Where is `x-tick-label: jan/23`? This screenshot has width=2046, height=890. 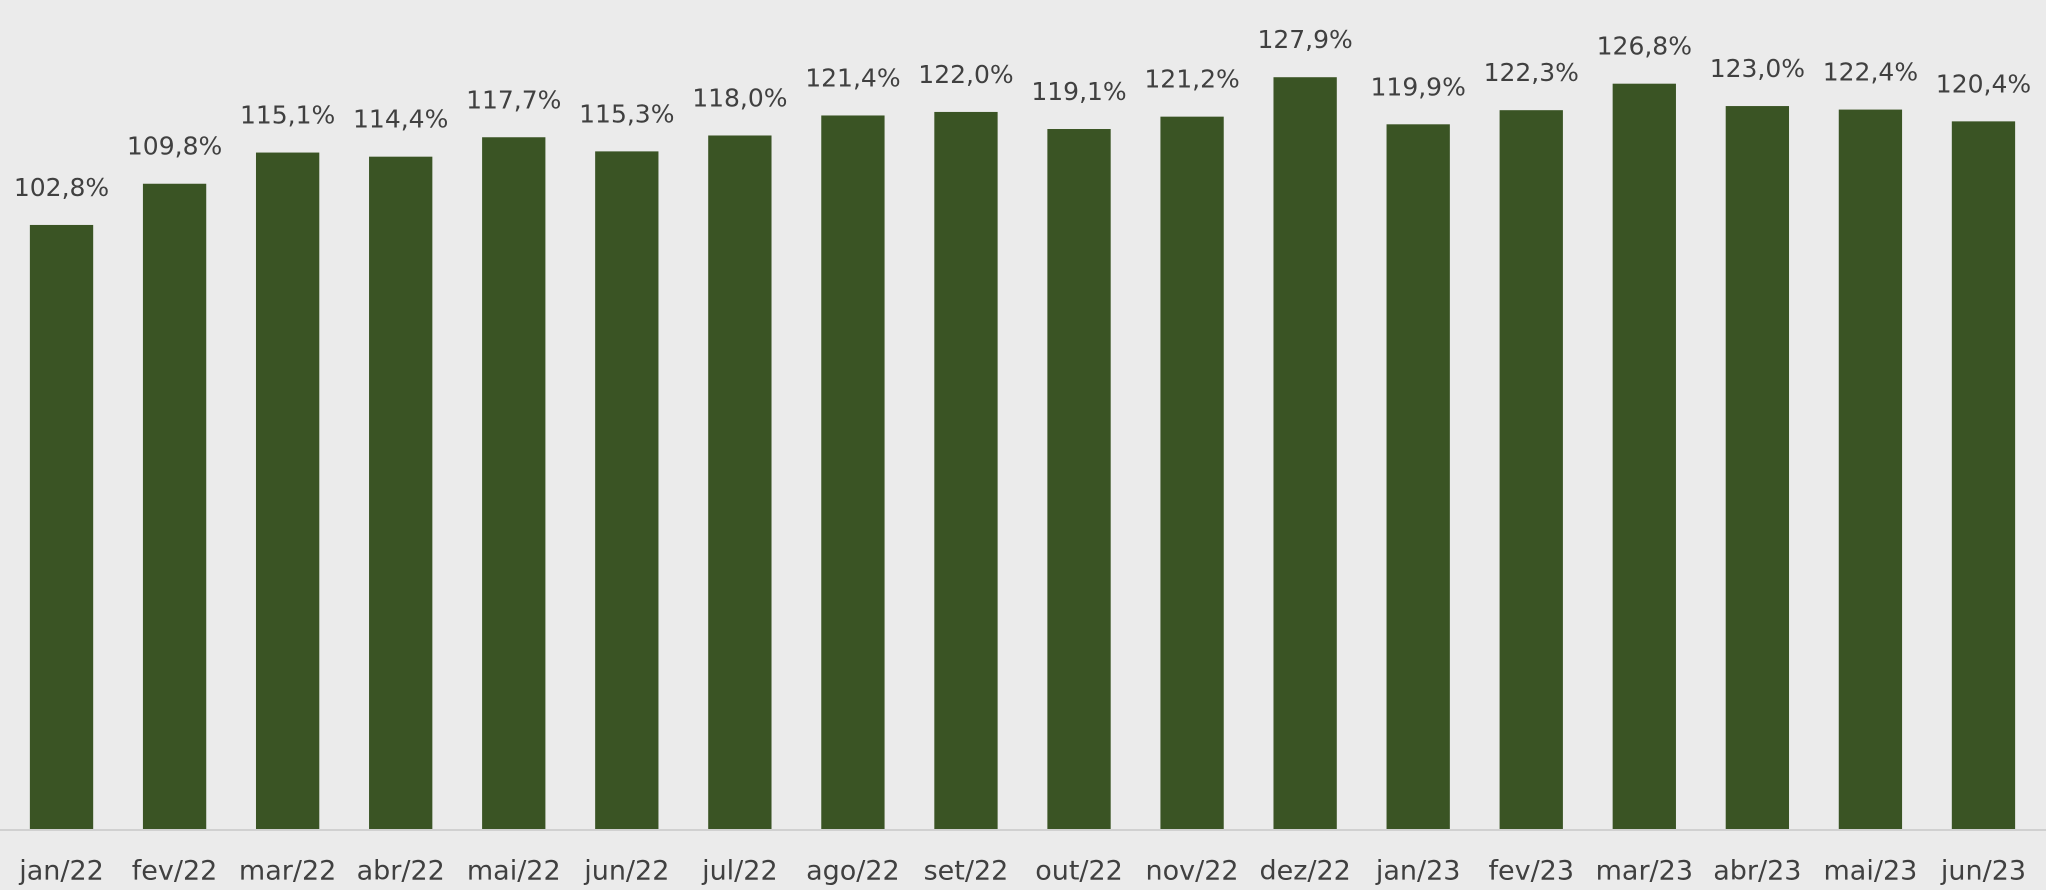
x-tick-label: jan/23 is located at coordinates (1418, 871).